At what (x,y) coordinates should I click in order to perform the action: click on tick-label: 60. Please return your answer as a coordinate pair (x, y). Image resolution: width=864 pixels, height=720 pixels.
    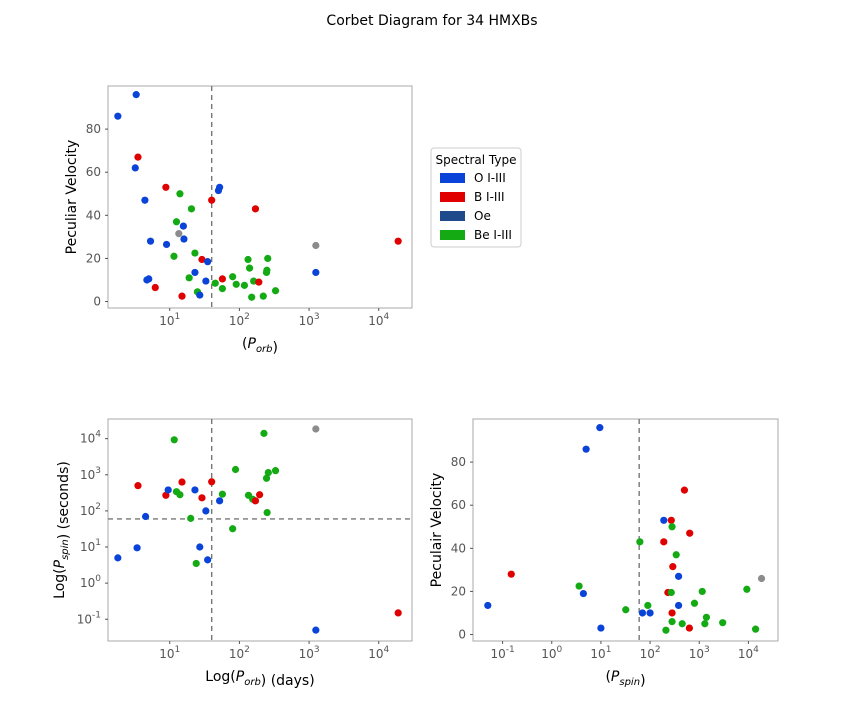
    Looking at the image, I should click on (458, 505).